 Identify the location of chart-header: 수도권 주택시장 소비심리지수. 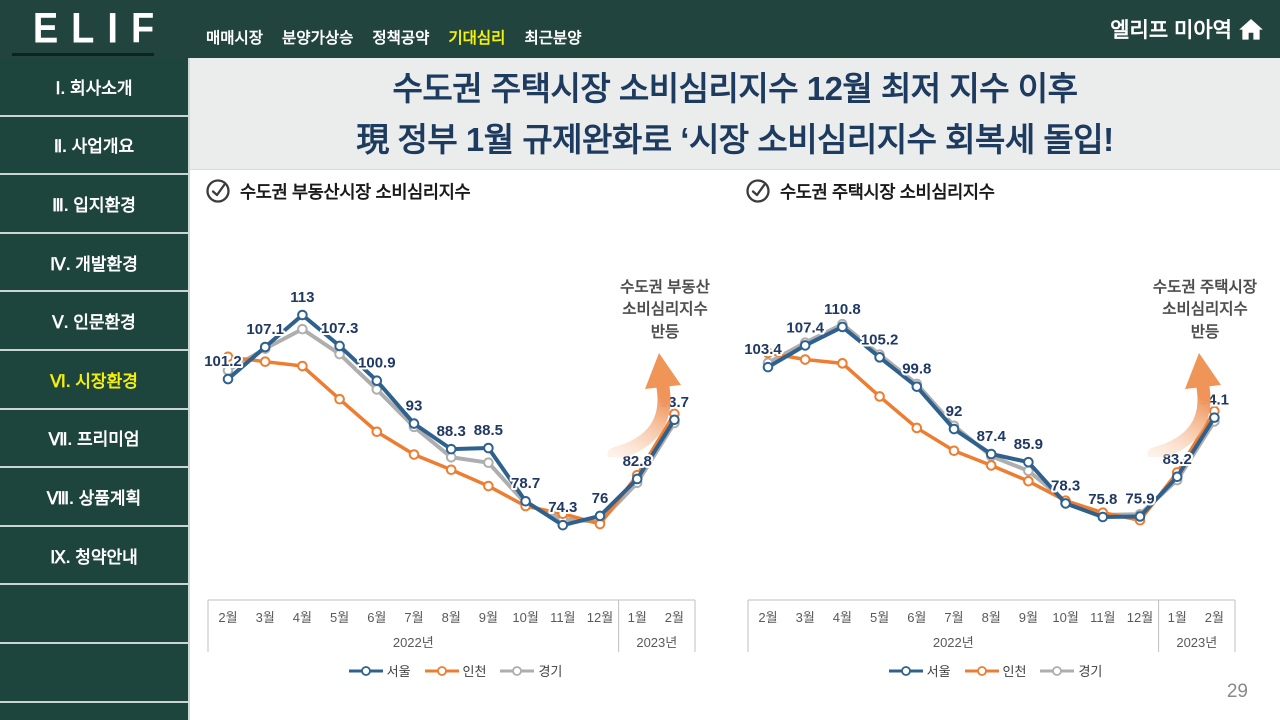
(1000, 191).